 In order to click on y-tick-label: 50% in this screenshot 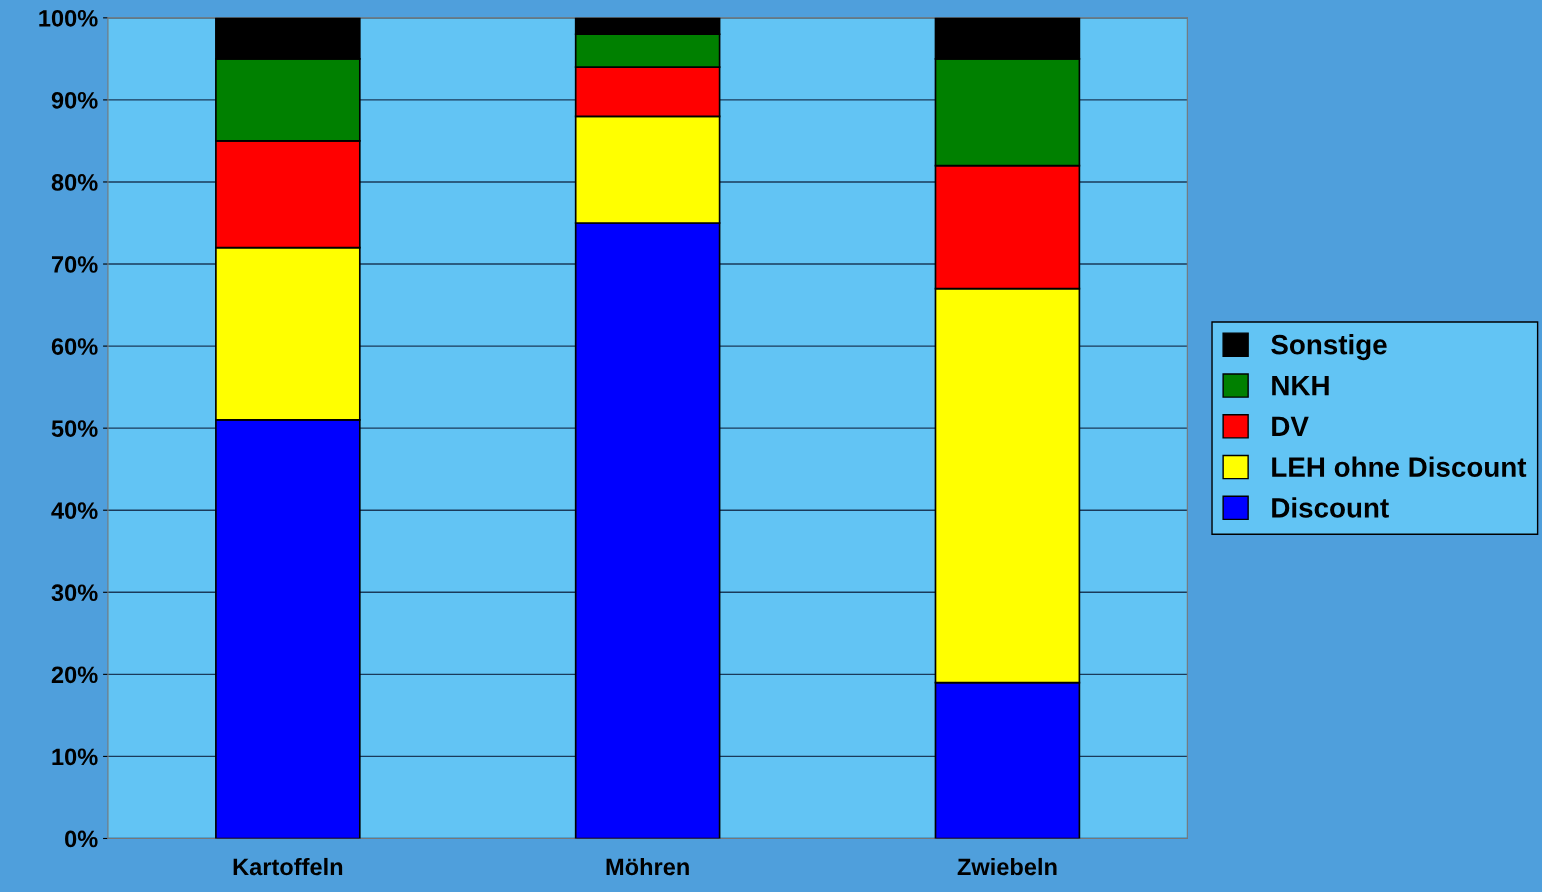, I will do `click(74, 428)`.